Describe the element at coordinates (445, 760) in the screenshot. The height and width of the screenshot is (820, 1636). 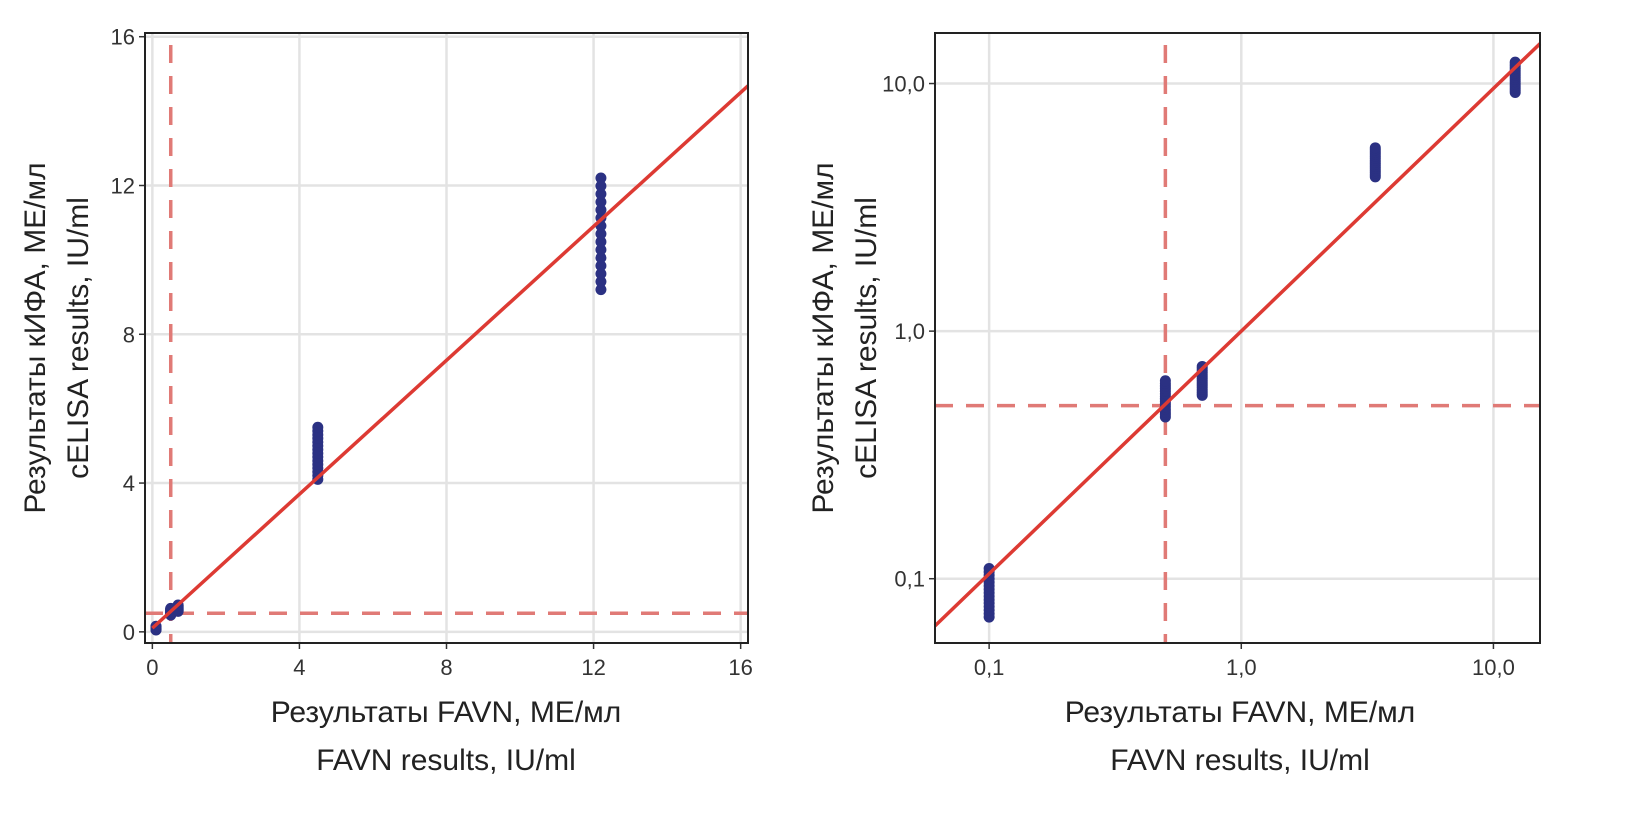
I see `left-xlabel-en: FAVN results, IU/ml` at that location.